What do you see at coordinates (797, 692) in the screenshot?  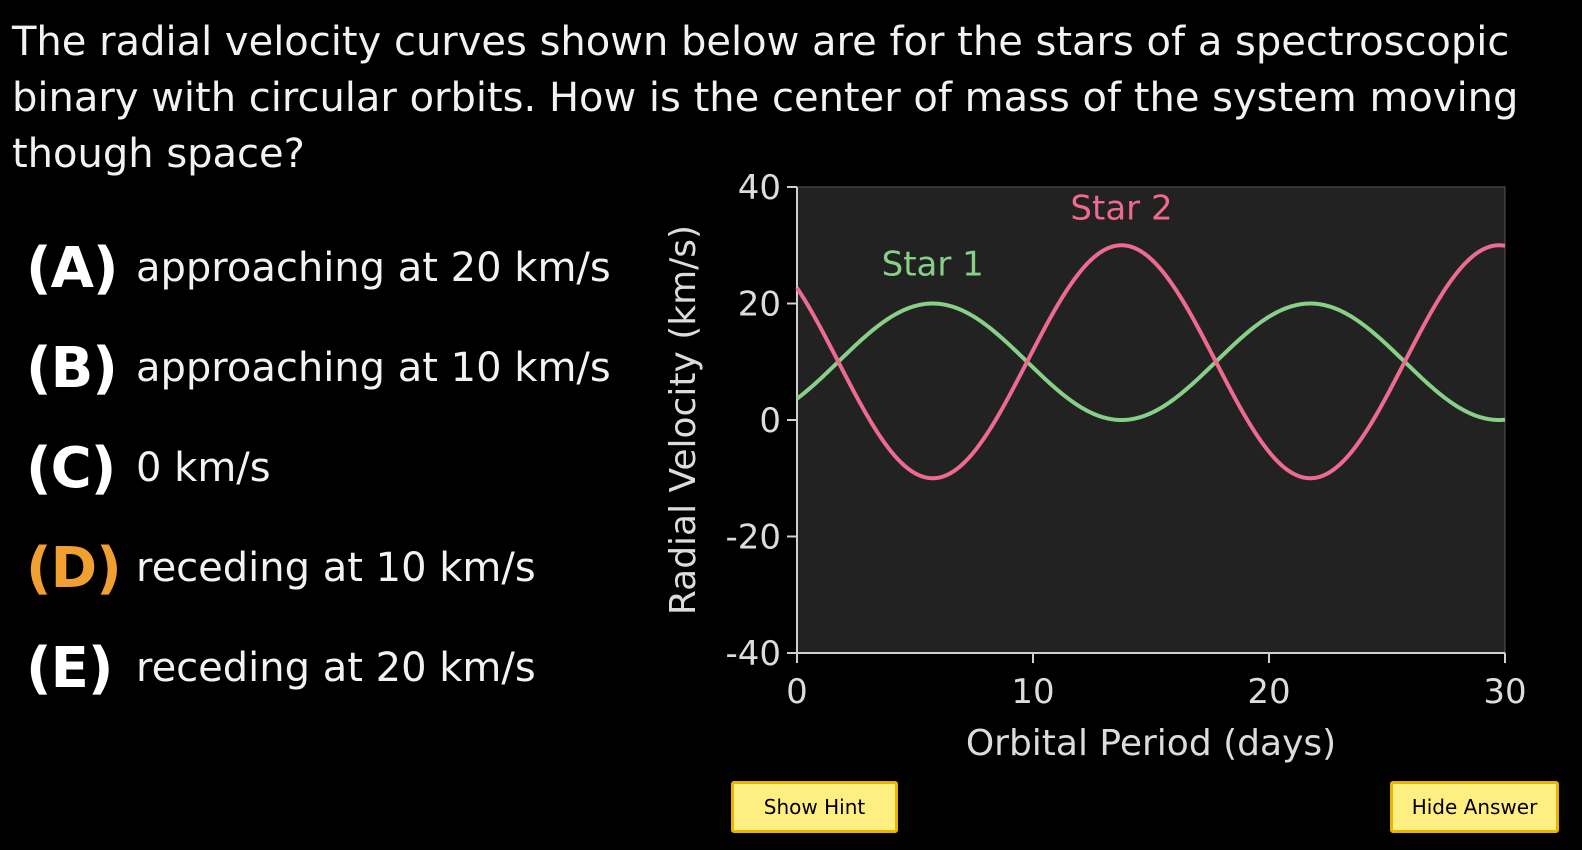 I see `x-tick-label: 0` at bounding box center [797, 692].